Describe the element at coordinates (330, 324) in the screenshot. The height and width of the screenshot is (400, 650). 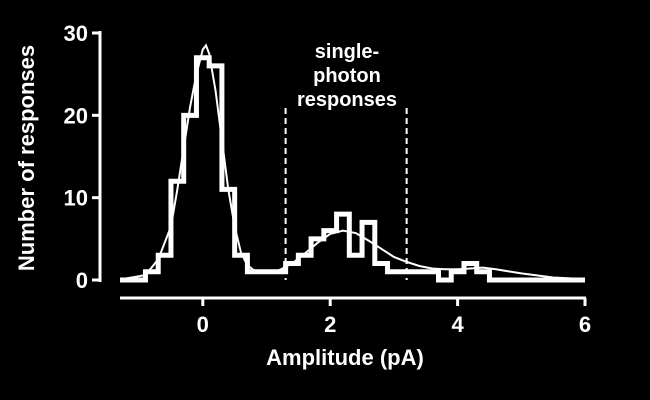
I see `x-tick-label: 2` at that location.